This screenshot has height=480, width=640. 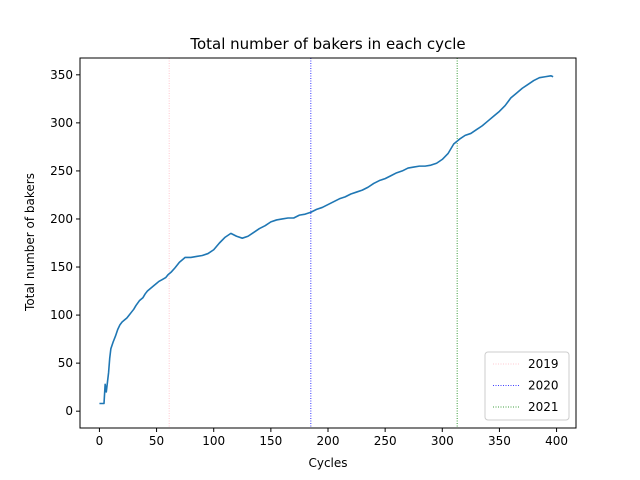 I want to click on x-tick-label: 350, so click(x=499, y=441).